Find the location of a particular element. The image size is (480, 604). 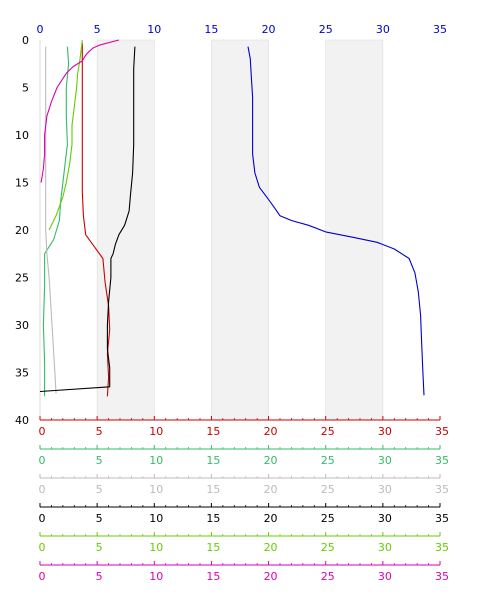

x-axis-5: 0 5 10 15 20 25 30 35 is located at coordinates (244, 543).